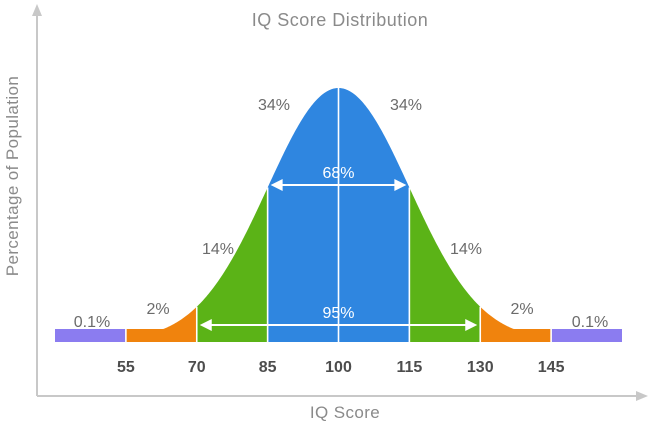 This screenshot has width=654, height=425. Describe the element at coordinates (218, 249) in the screenshot. I see `region-label-2: 14%` at that location.